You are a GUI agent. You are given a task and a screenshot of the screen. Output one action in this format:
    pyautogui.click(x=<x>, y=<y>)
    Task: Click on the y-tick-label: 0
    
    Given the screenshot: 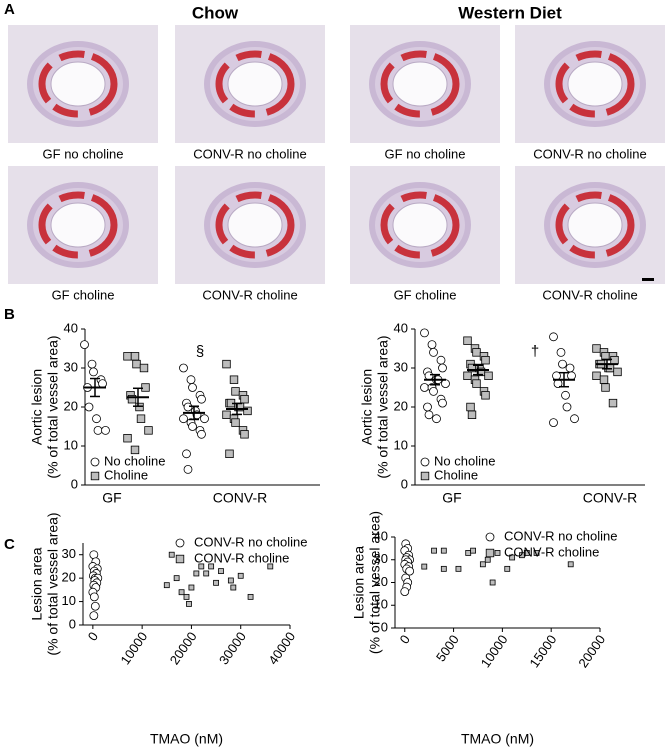 What is the action you would take?
    pyautogui.click(x=72, y=623)
    